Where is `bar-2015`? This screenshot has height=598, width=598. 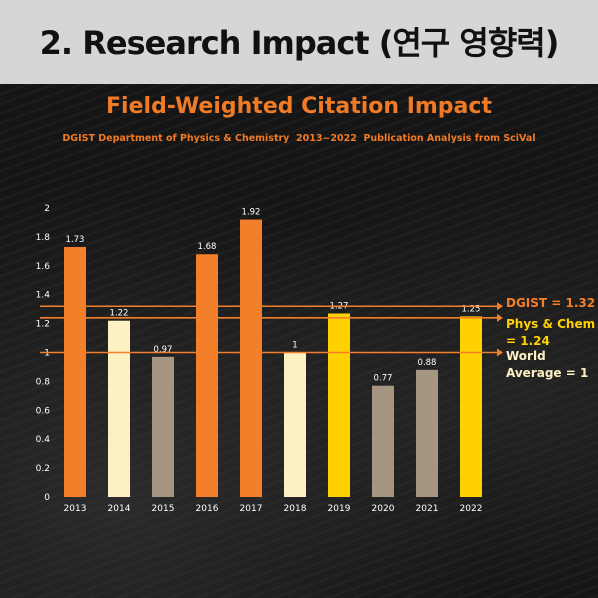 bar-2015 is located at coordinates (163, 426).